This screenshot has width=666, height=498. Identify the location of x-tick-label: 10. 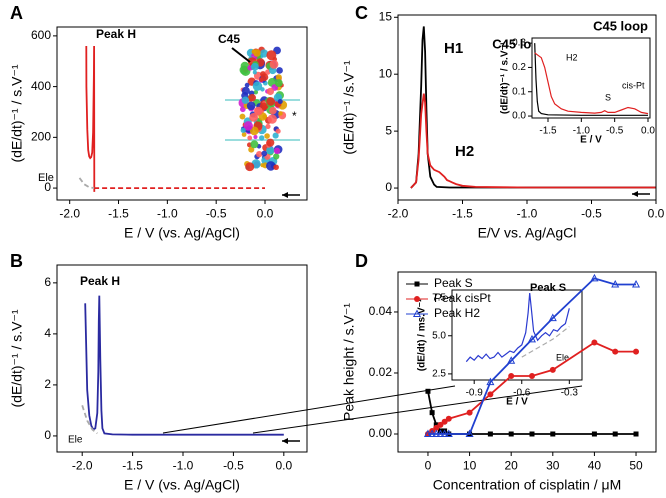
(470, 466).